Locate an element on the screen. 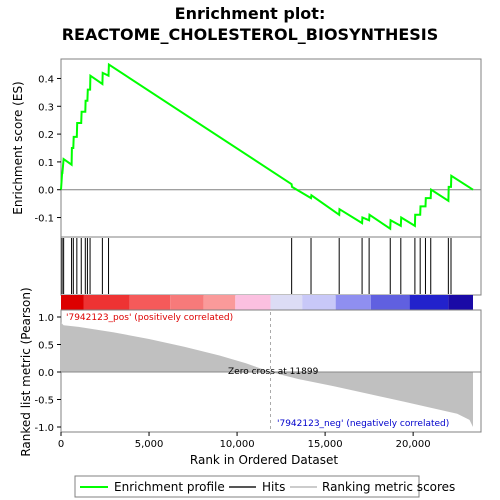  zero-cross-label: Zero cross at 11899 is located at coordinates (273, 372).